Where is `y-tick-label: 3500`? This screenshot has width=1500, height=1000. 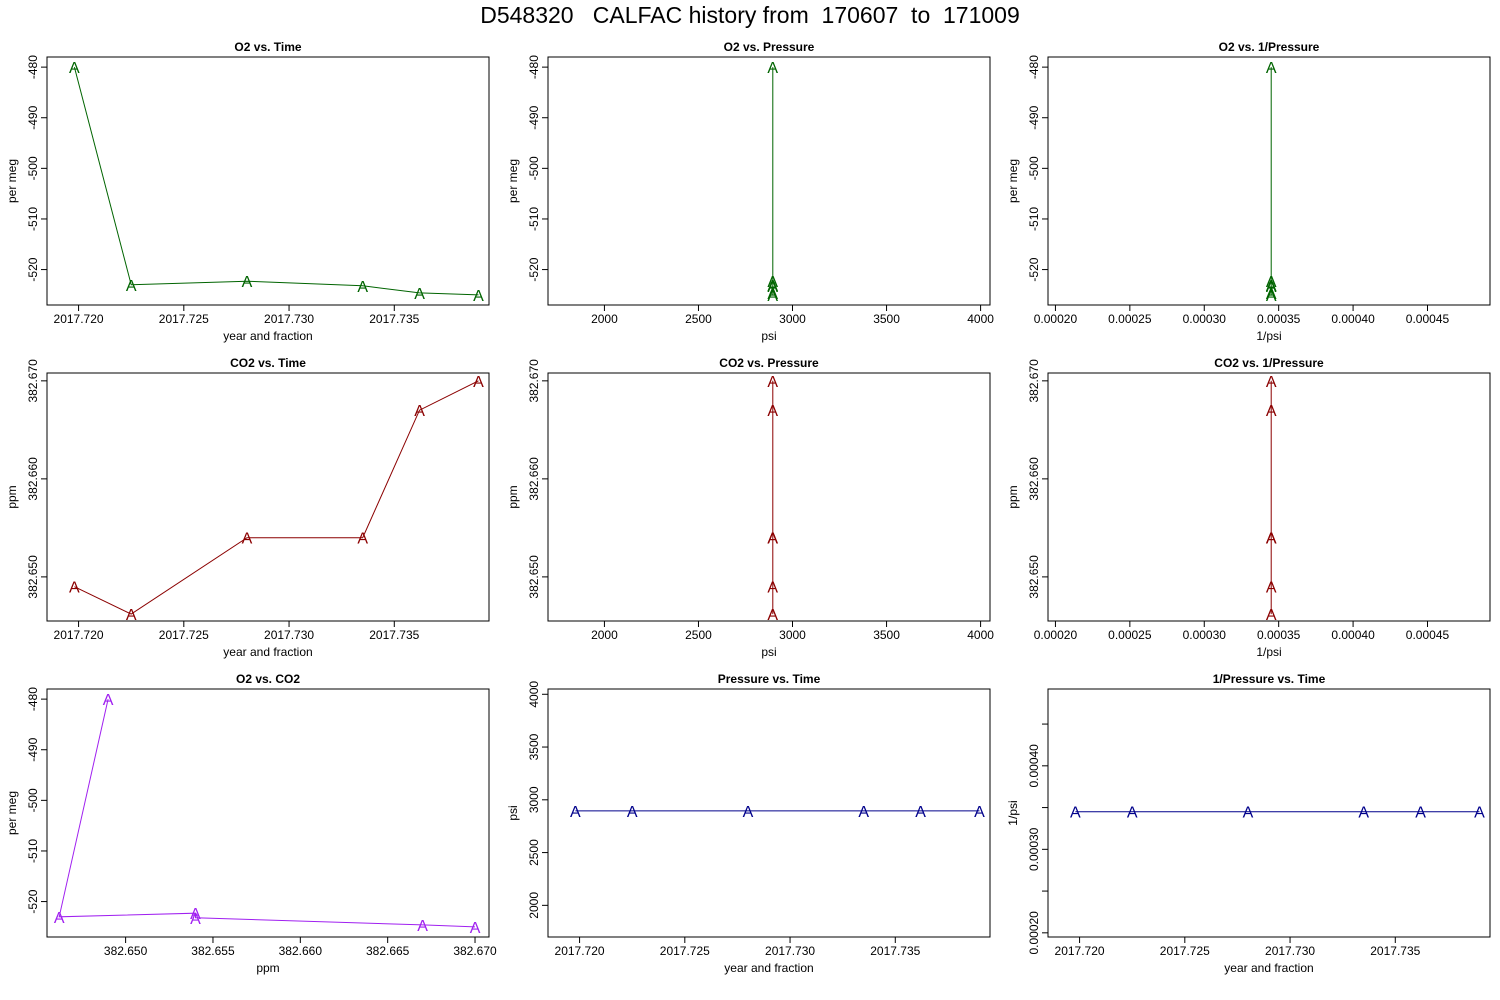 y-tick-label: 3500 is located at coordinates (534, 746).